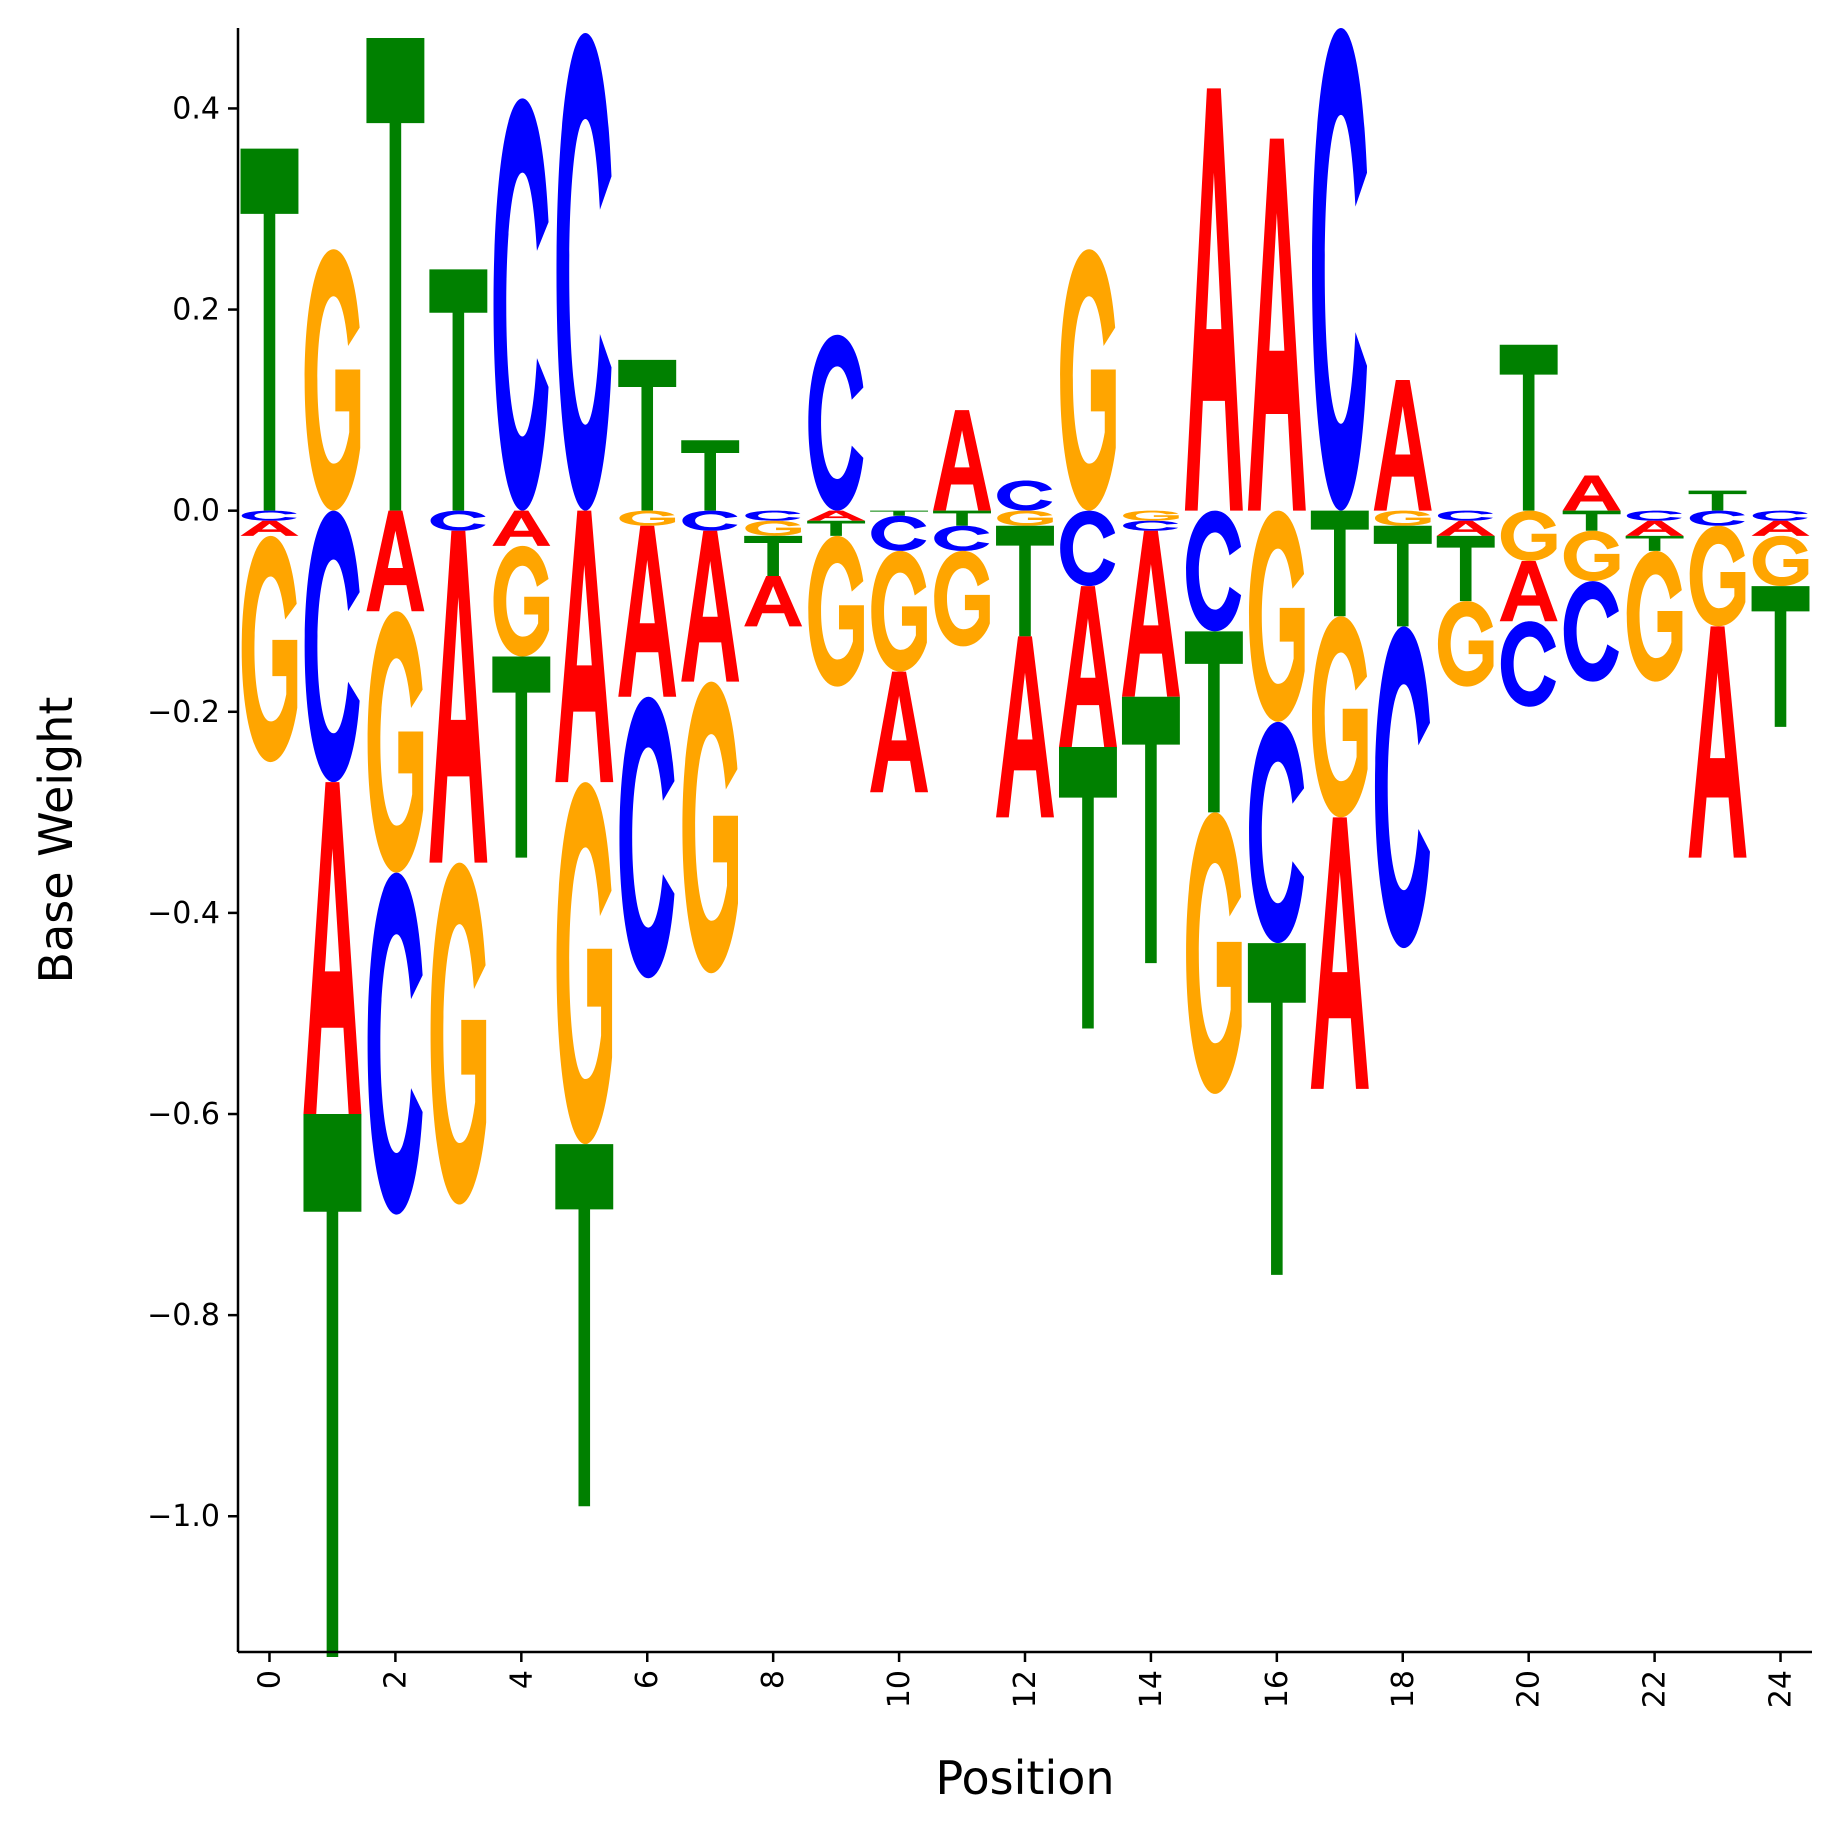  I want to click on y-ticks: 0.4 0.2 0.0 −0.2 −0.4 −0.6 −0.8 −1.0, so click(192, 812).